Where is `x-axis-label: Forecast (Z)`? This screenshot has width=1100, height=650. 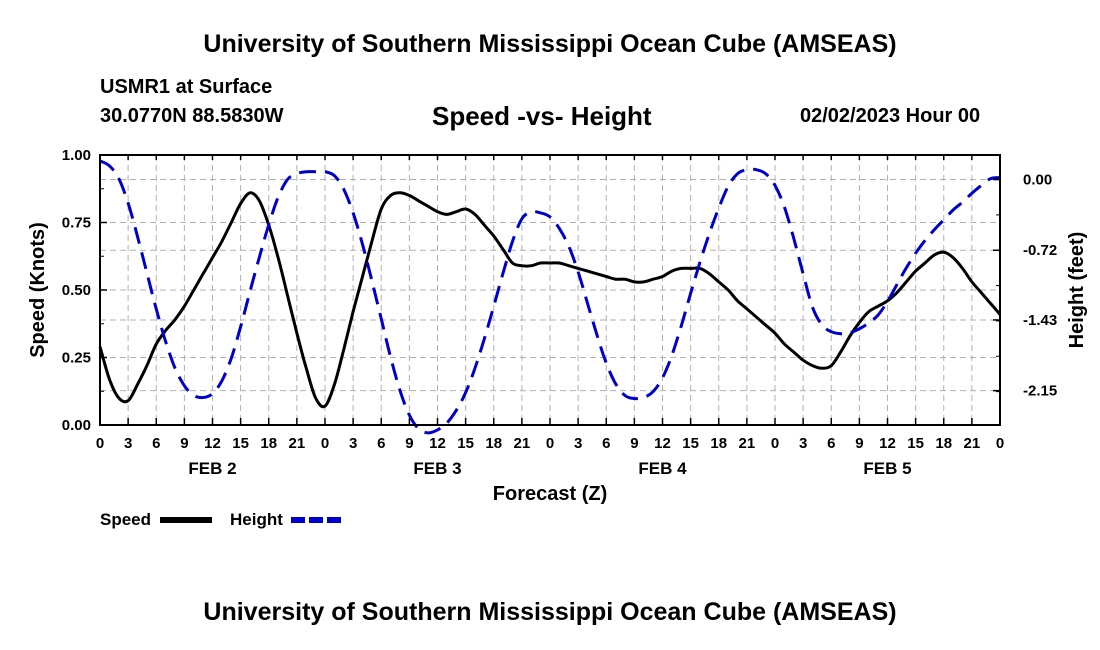
x-axis-label: Forecast (Z) is located at coordinates (550, 494).